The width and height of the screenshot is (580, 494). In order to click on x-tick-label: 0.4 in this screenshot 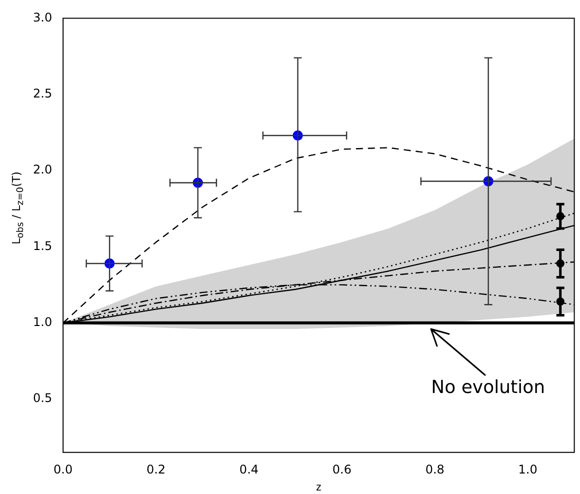, I will do `click(249, 469)`.